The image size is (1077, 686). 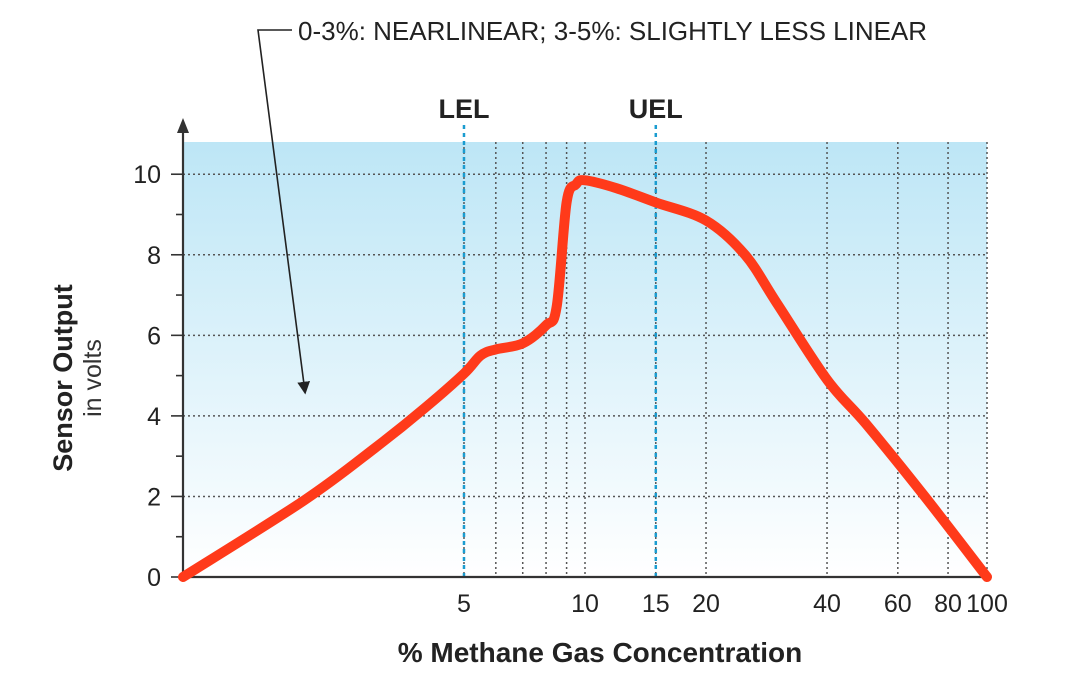 What do you see at coordinates (656, 604) in the screenshot?
I see `x-tick-label-15: 15` at bounding box center [656, 604].